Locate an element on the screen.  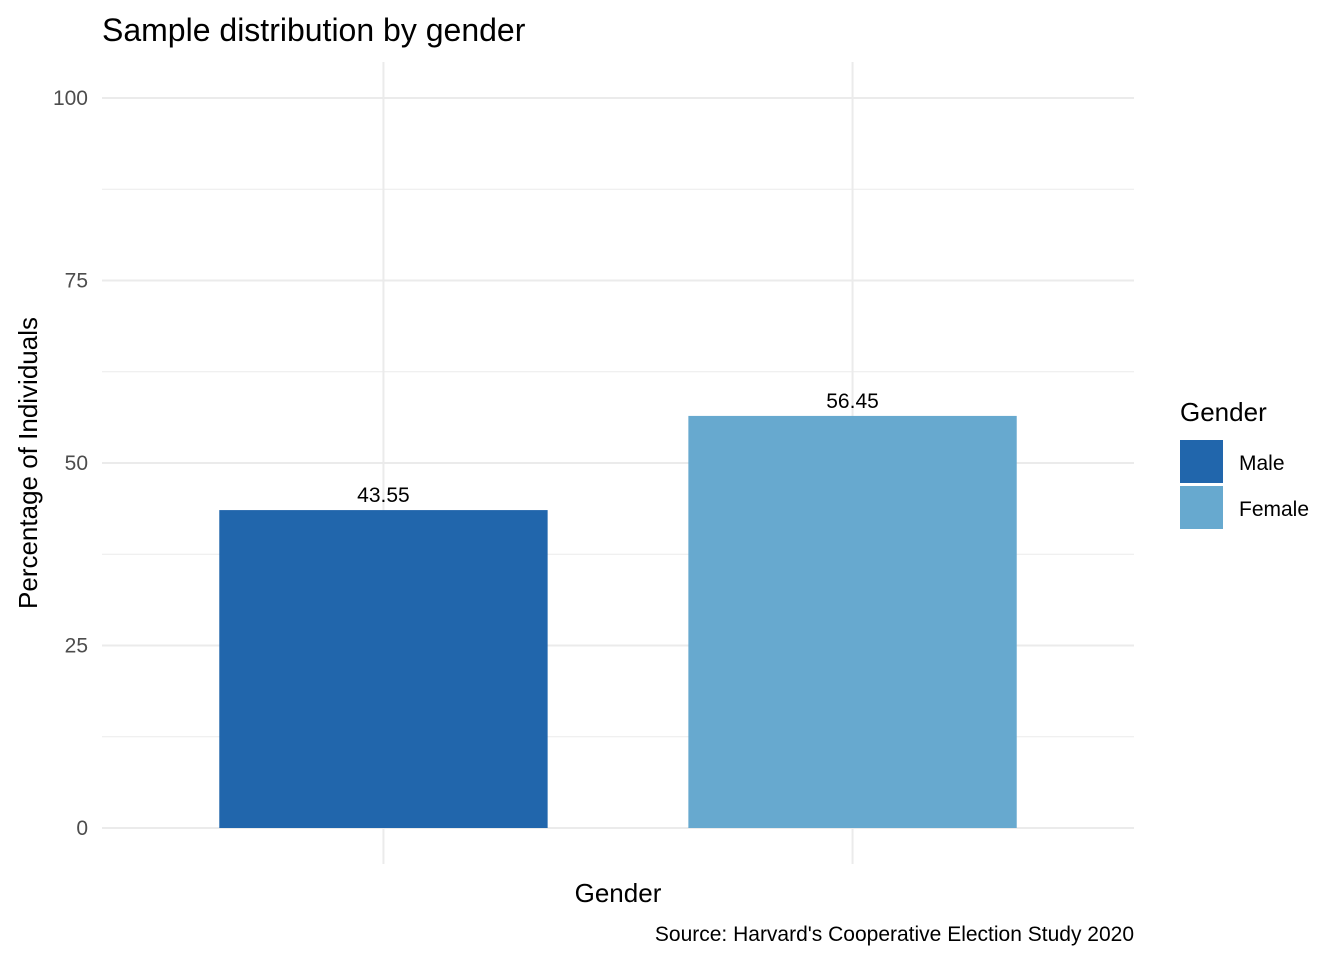
chart-title: Sample distribution by gender is located at coordinates (314, 30).